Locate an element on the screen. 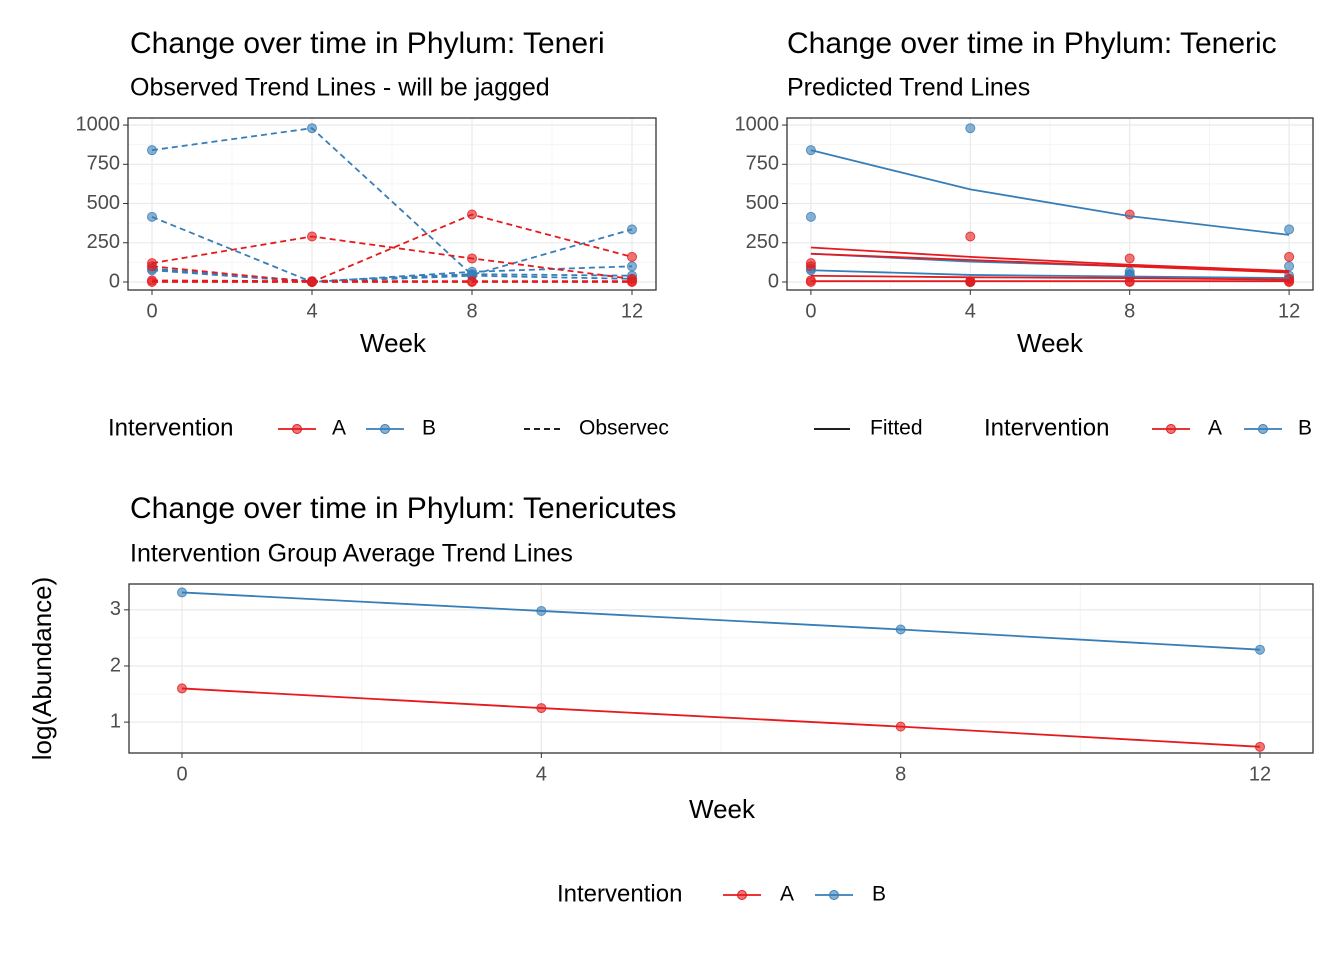  chart-title: Change over time in Phylum: Tenericutes is located at coordinates (403, 508).